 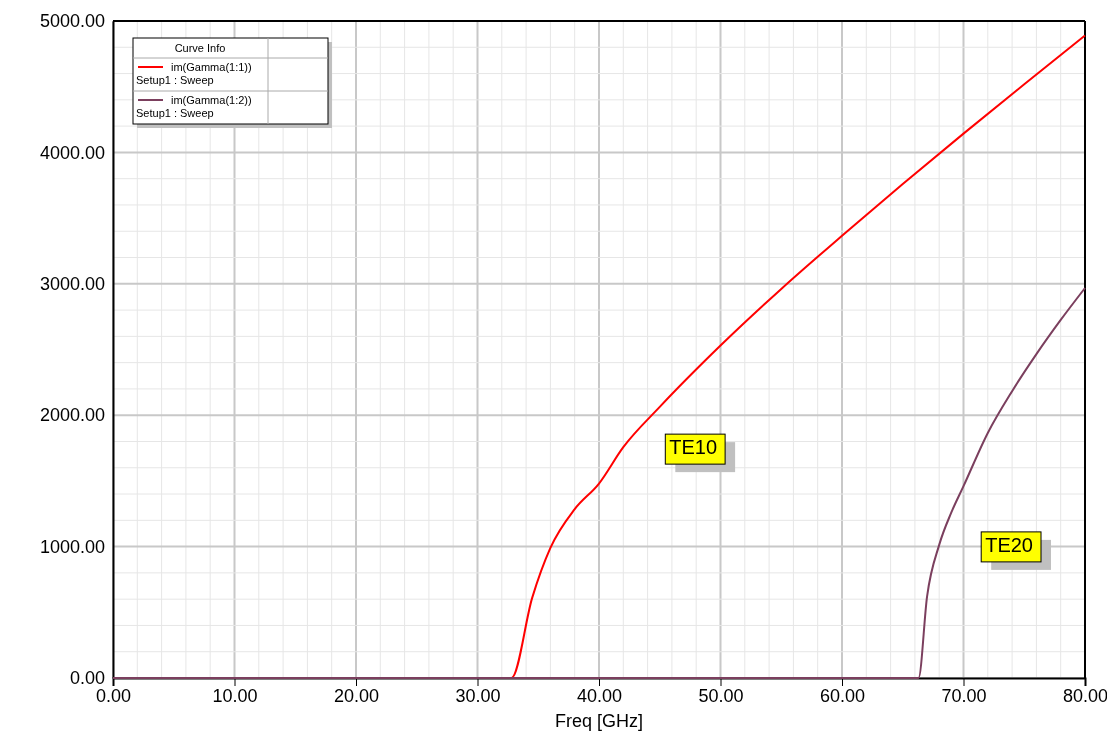 I want to click on x-tick-label: 20.00, so click(x=356, y=695).